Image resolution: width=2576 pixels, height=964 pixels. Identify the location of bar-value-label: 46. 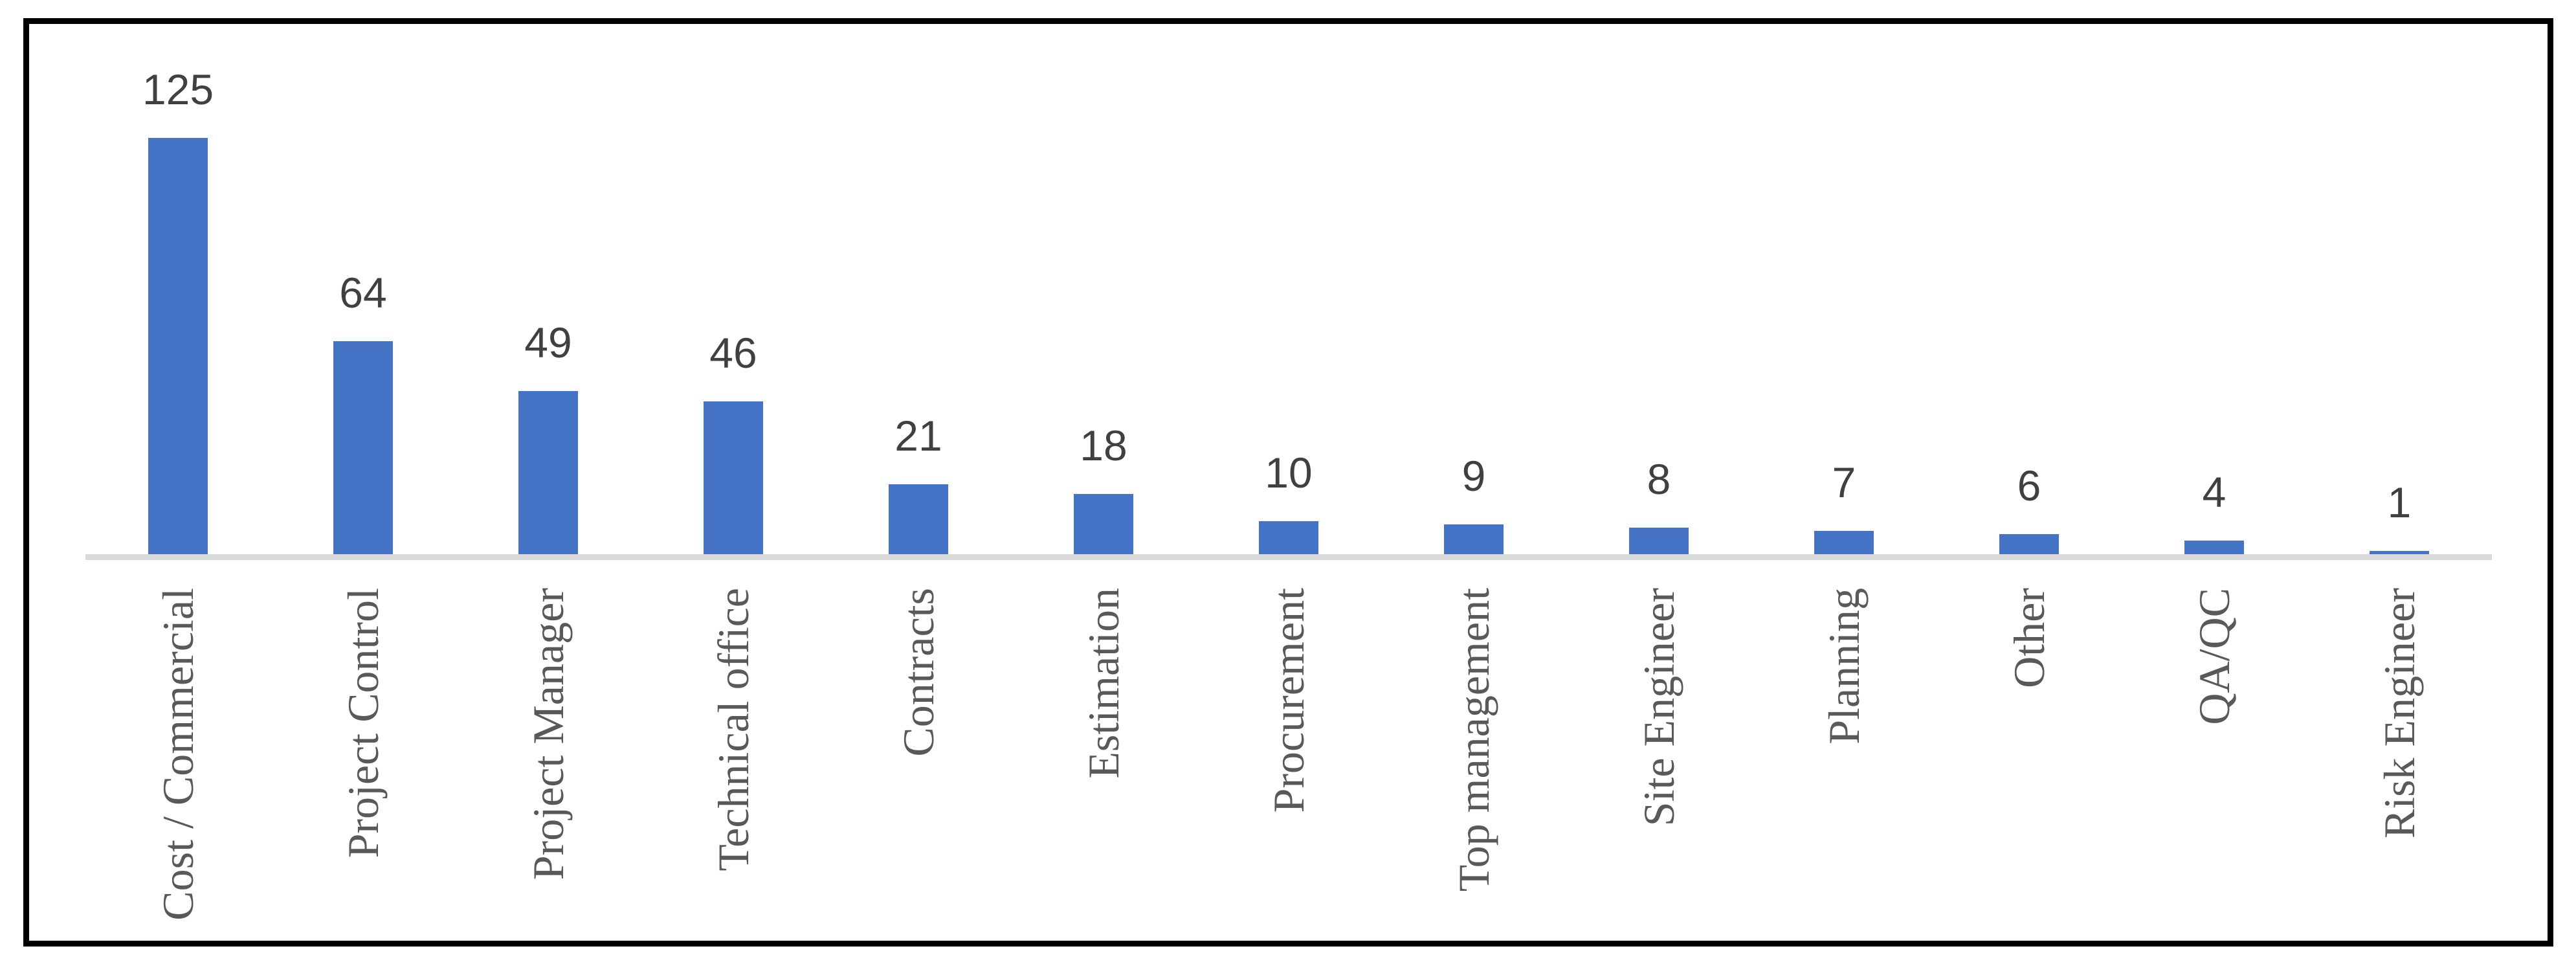
(733, 353).